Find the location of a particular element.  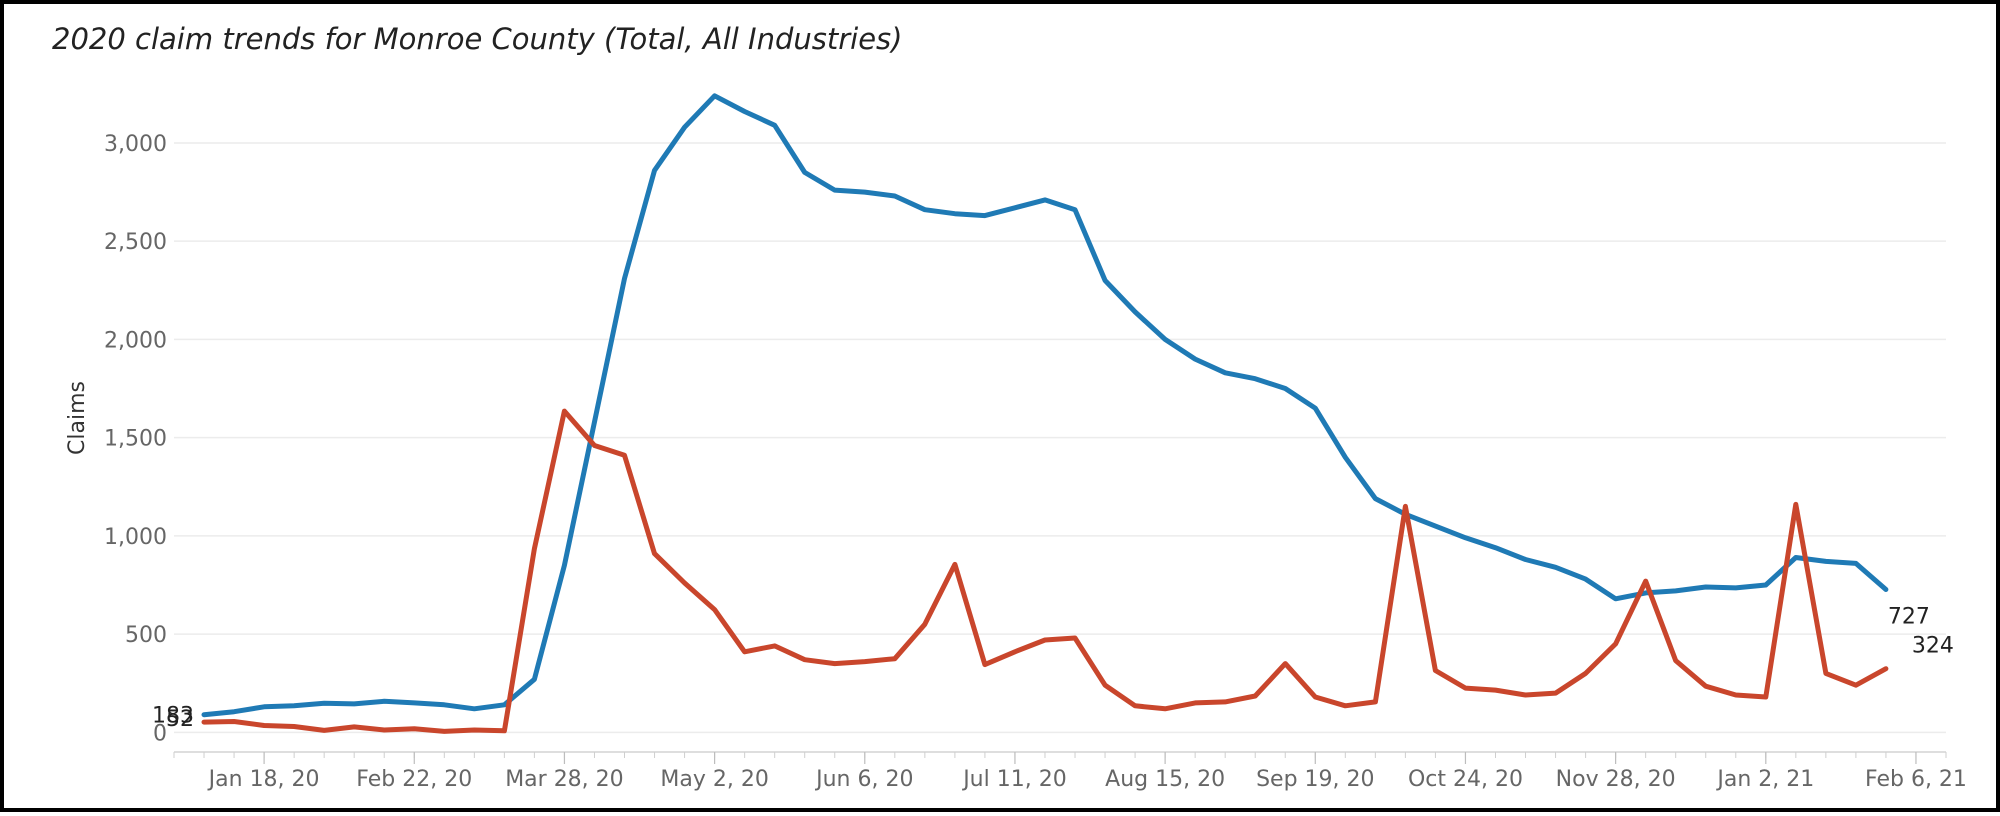

y-tick-label: 2,000 is located at coordinates (135, 340).